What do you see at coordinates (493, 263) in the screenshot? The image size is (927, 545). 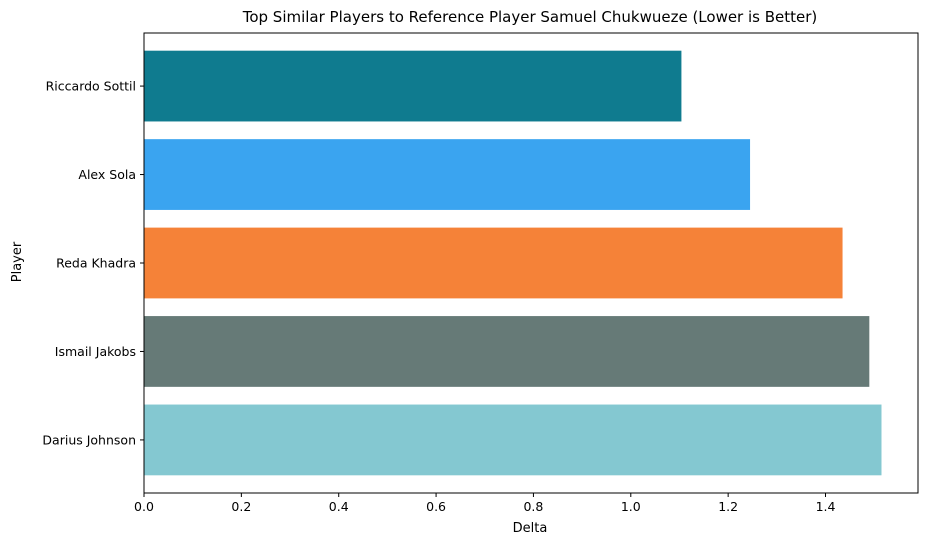 I see `bar-reda-khadra` at bounding box center [493, 263].